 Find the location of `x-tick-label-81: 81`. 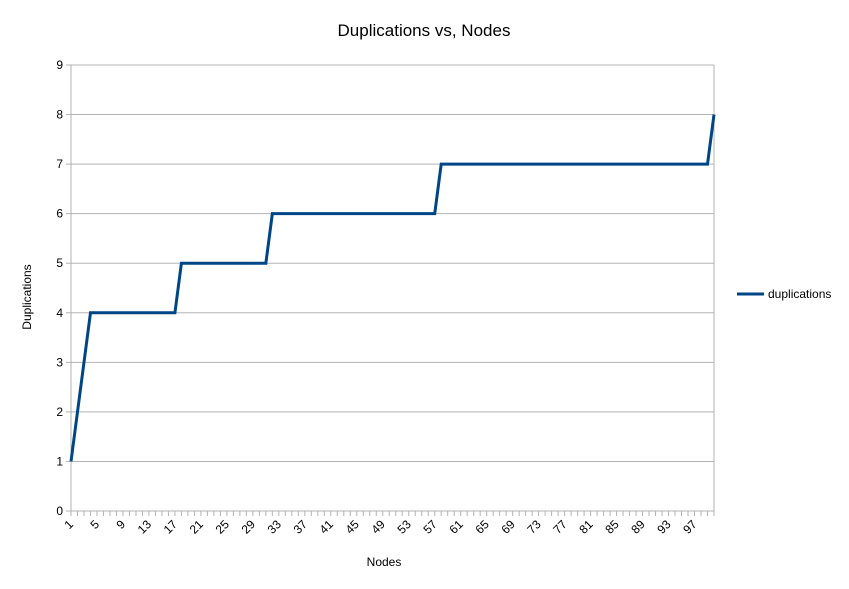

x-tick-label-81: 81 is located at coordinates (586, 527).